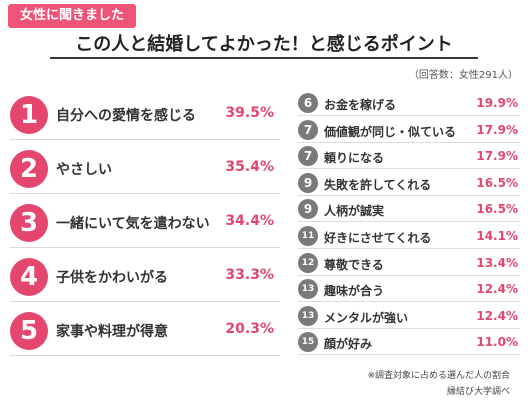 The height and width of the screenshot is (400, 528). What do you see at coordinates (133, 224) in the screenshot?
I see `rank-item-label: 一緒にいて気を遣わない` at bounding box center [133, 224].